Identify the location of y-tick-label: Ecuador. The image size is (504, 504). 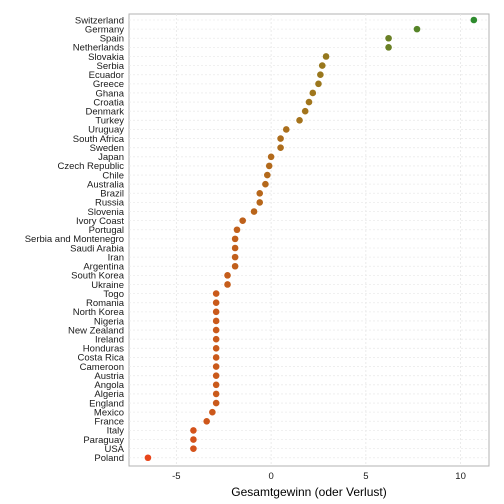
(106, 75).